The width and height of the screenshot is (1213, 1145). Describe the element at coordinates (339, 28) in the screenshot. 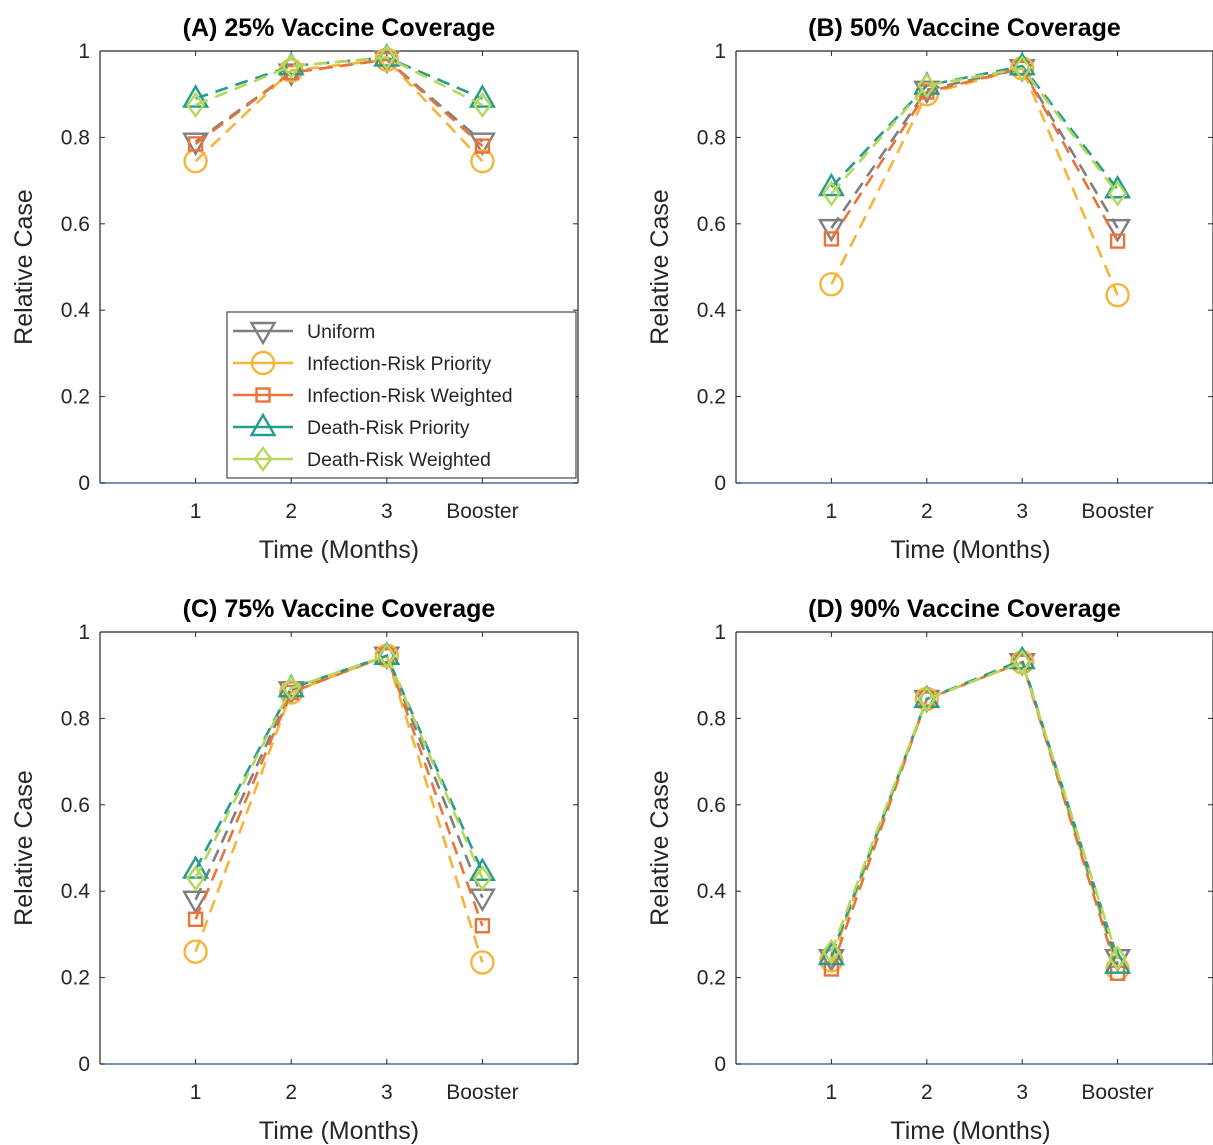

I see `chart-title: (A) 25% Vaccine Coverage` at that location.